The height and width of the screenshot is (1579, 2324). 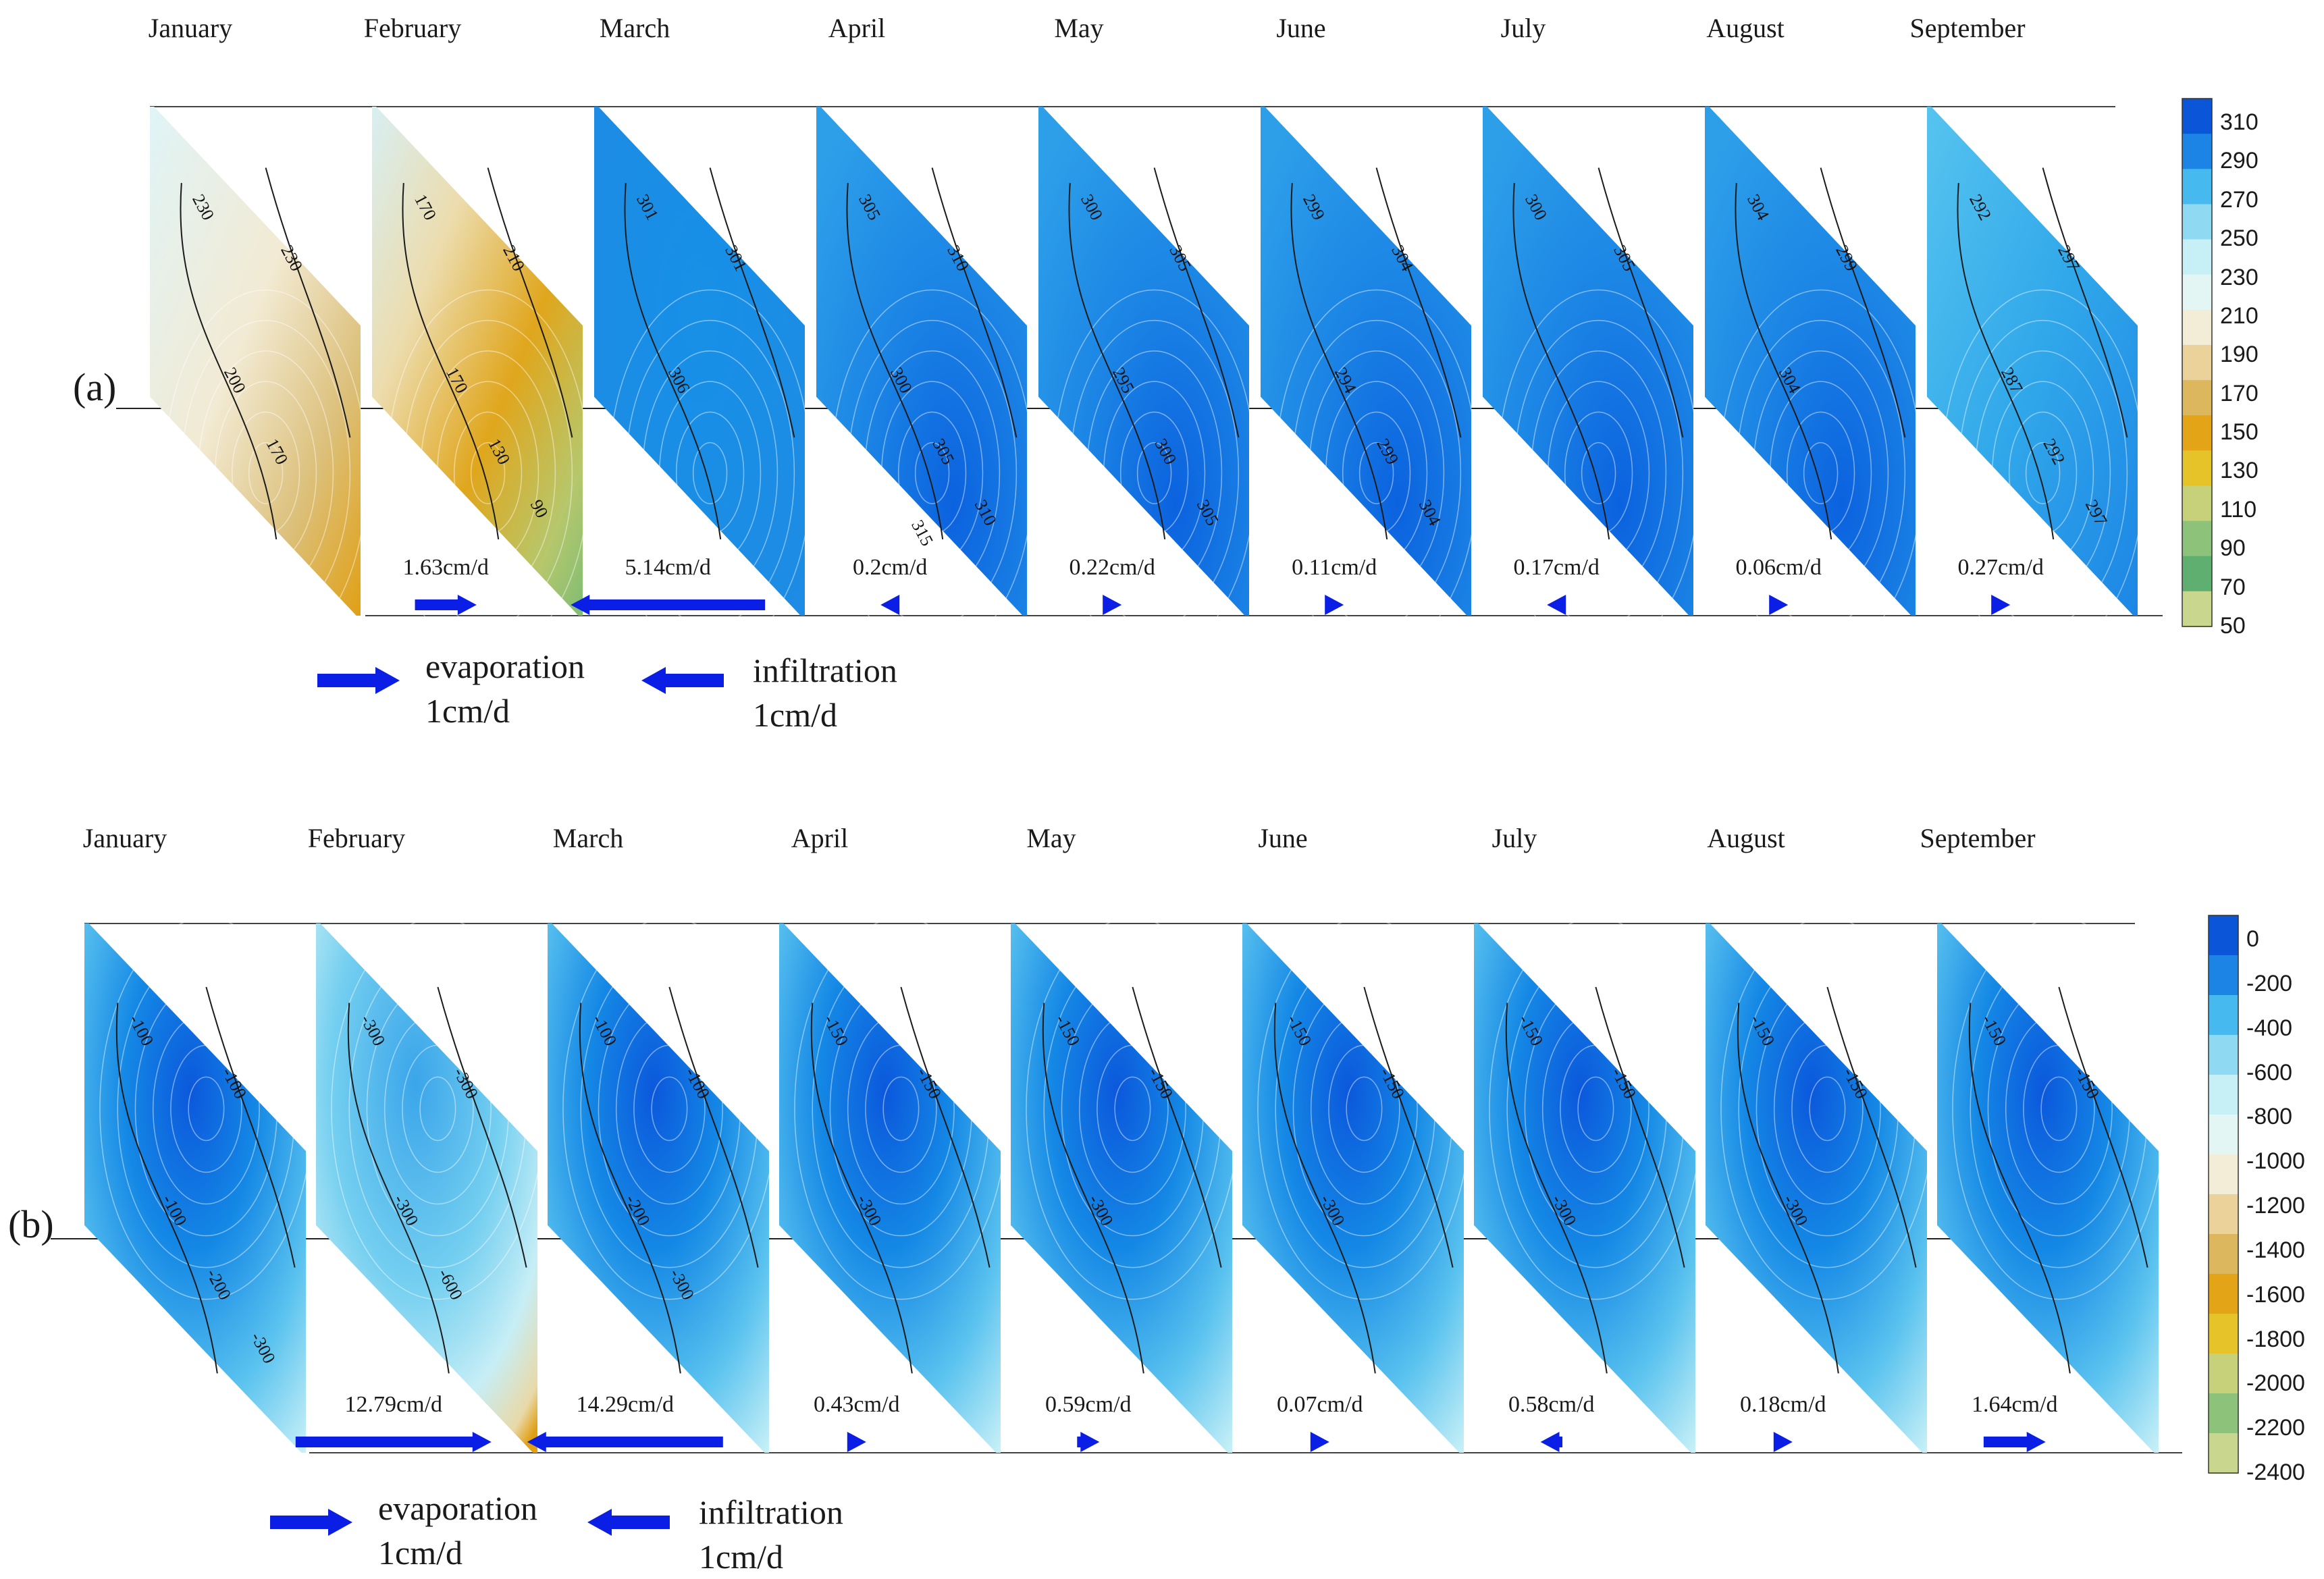 I want to click on colorbar-tick-label: 70, so click(x=2233, y=587).